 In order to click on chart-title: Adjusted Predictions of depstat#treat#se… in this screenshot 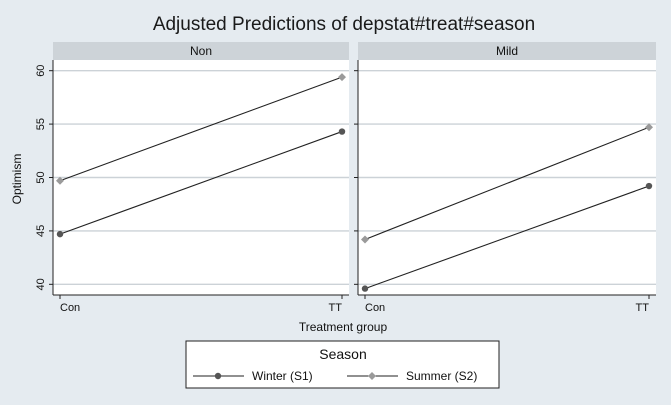, I will do `click(344, 24)`.